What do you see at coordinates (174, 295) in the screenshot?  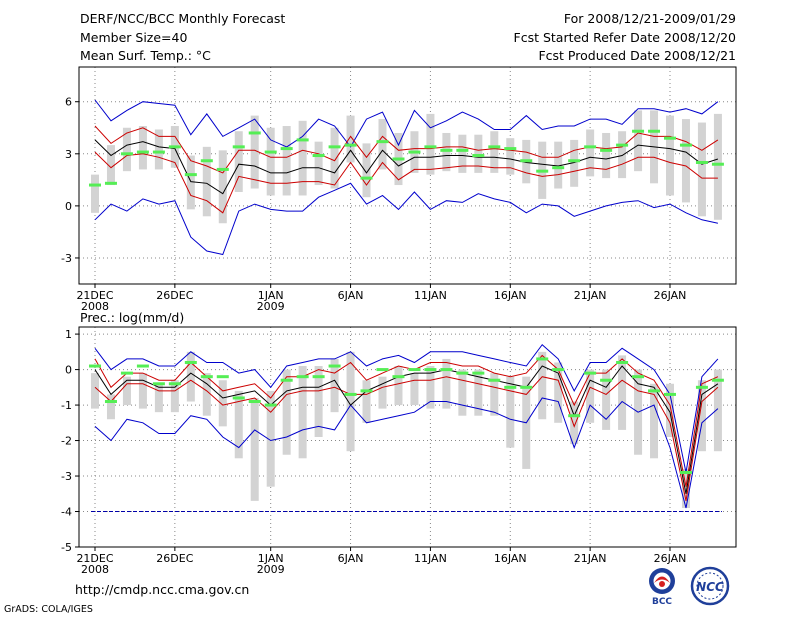 I see `x-tick-label: 26DEC` at bounding box center [174, 295].